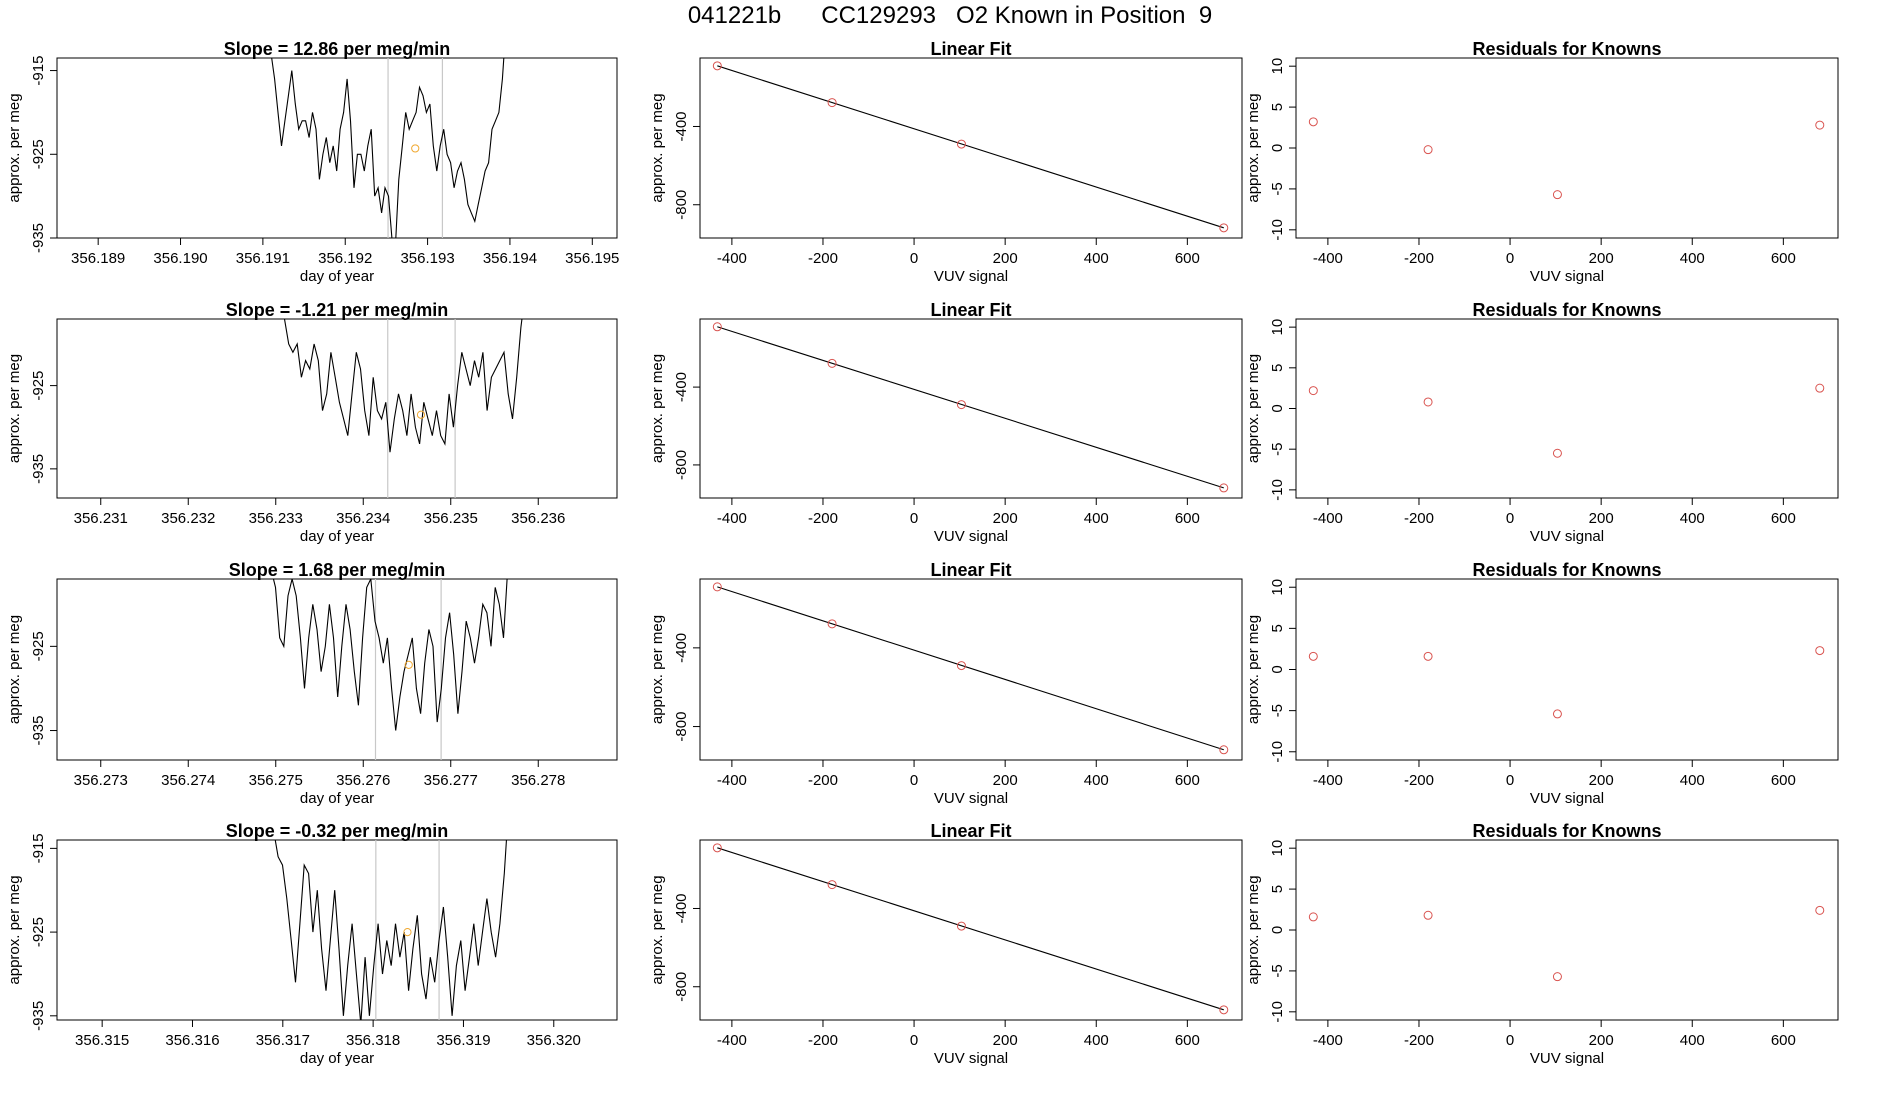 The image size is (1900, 1100). What do you see at coordinates (592, 258) in the screenshot?
I see `x-tick-label: 356.195` at bounding box center [592, 258].